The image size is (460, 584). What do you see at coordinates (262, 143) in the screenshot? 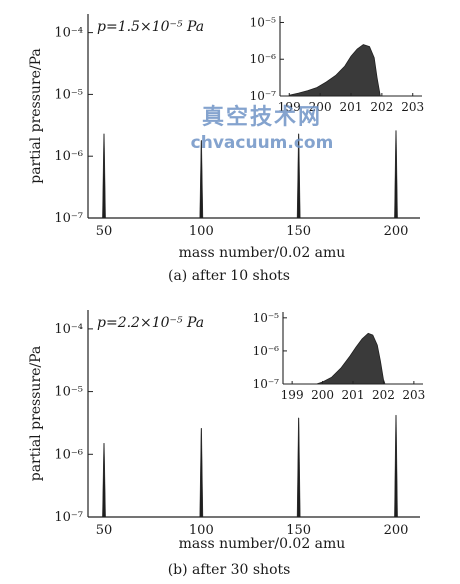
I see `watermark-url: chvacuum.com` at bounding box center [262, 143].